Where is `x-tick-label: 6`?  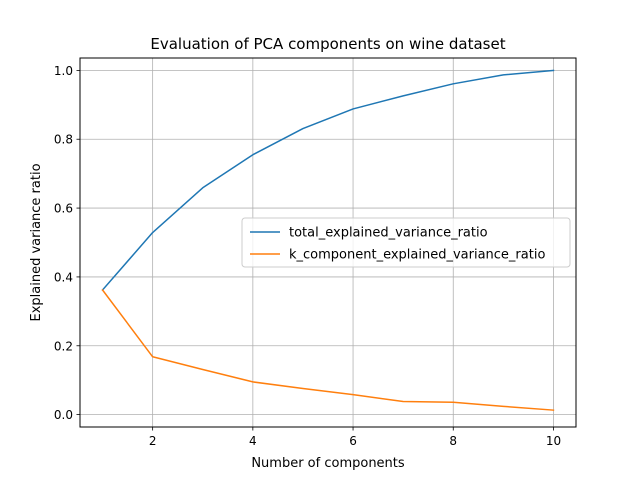
x-tick-label: 6 is located at coordinates (353, 441).